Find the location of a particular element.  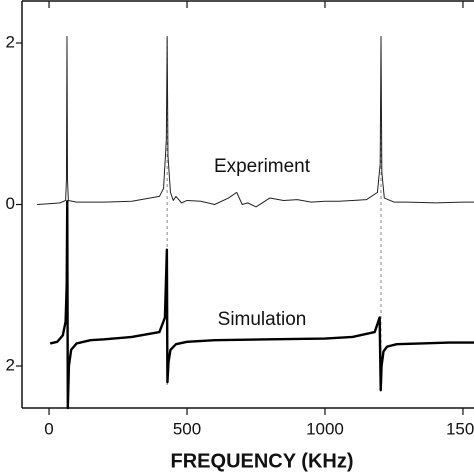

x-tick-label: 150 is located at coordinates (460, 428).